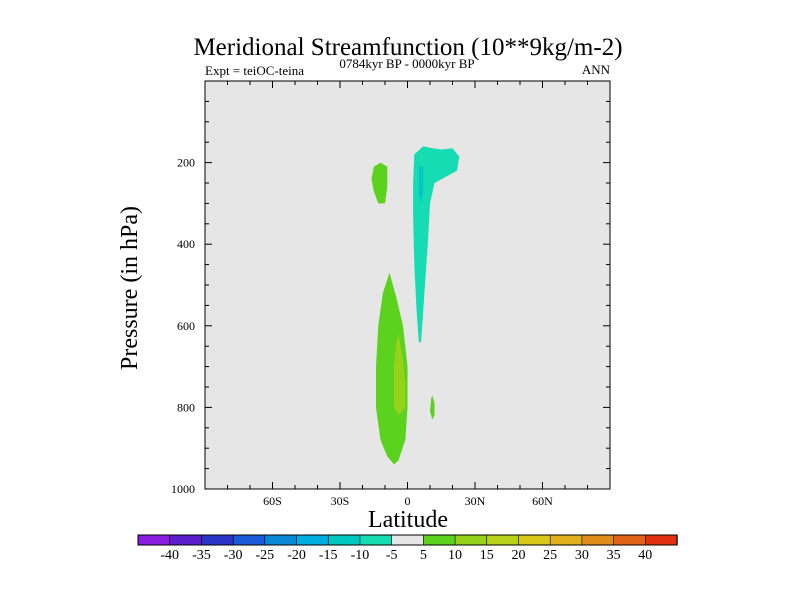 This screenshot has height=600, width=800. Describe the element at coordinates (400, 375) in the screenshot. I see `contour-region-lime-core` at that location.